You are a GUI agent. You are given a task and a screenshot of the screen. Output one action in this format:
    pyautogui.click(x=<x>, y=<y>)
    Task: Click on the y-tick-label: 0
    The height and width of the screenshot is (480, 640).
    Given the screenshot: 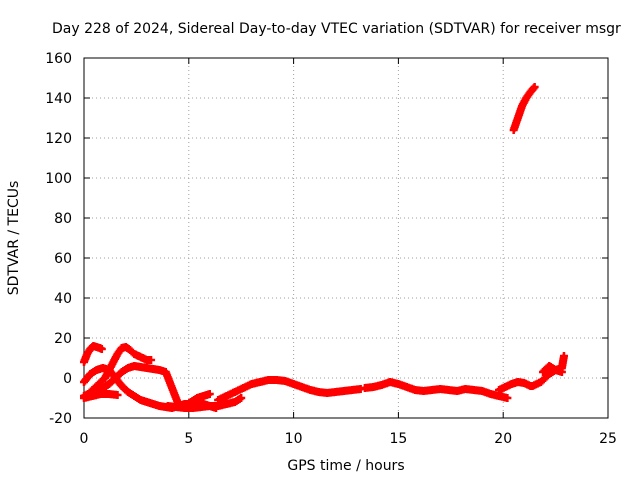 What is the action you would take?
    pyautogui.click(x=67, y=379)
    